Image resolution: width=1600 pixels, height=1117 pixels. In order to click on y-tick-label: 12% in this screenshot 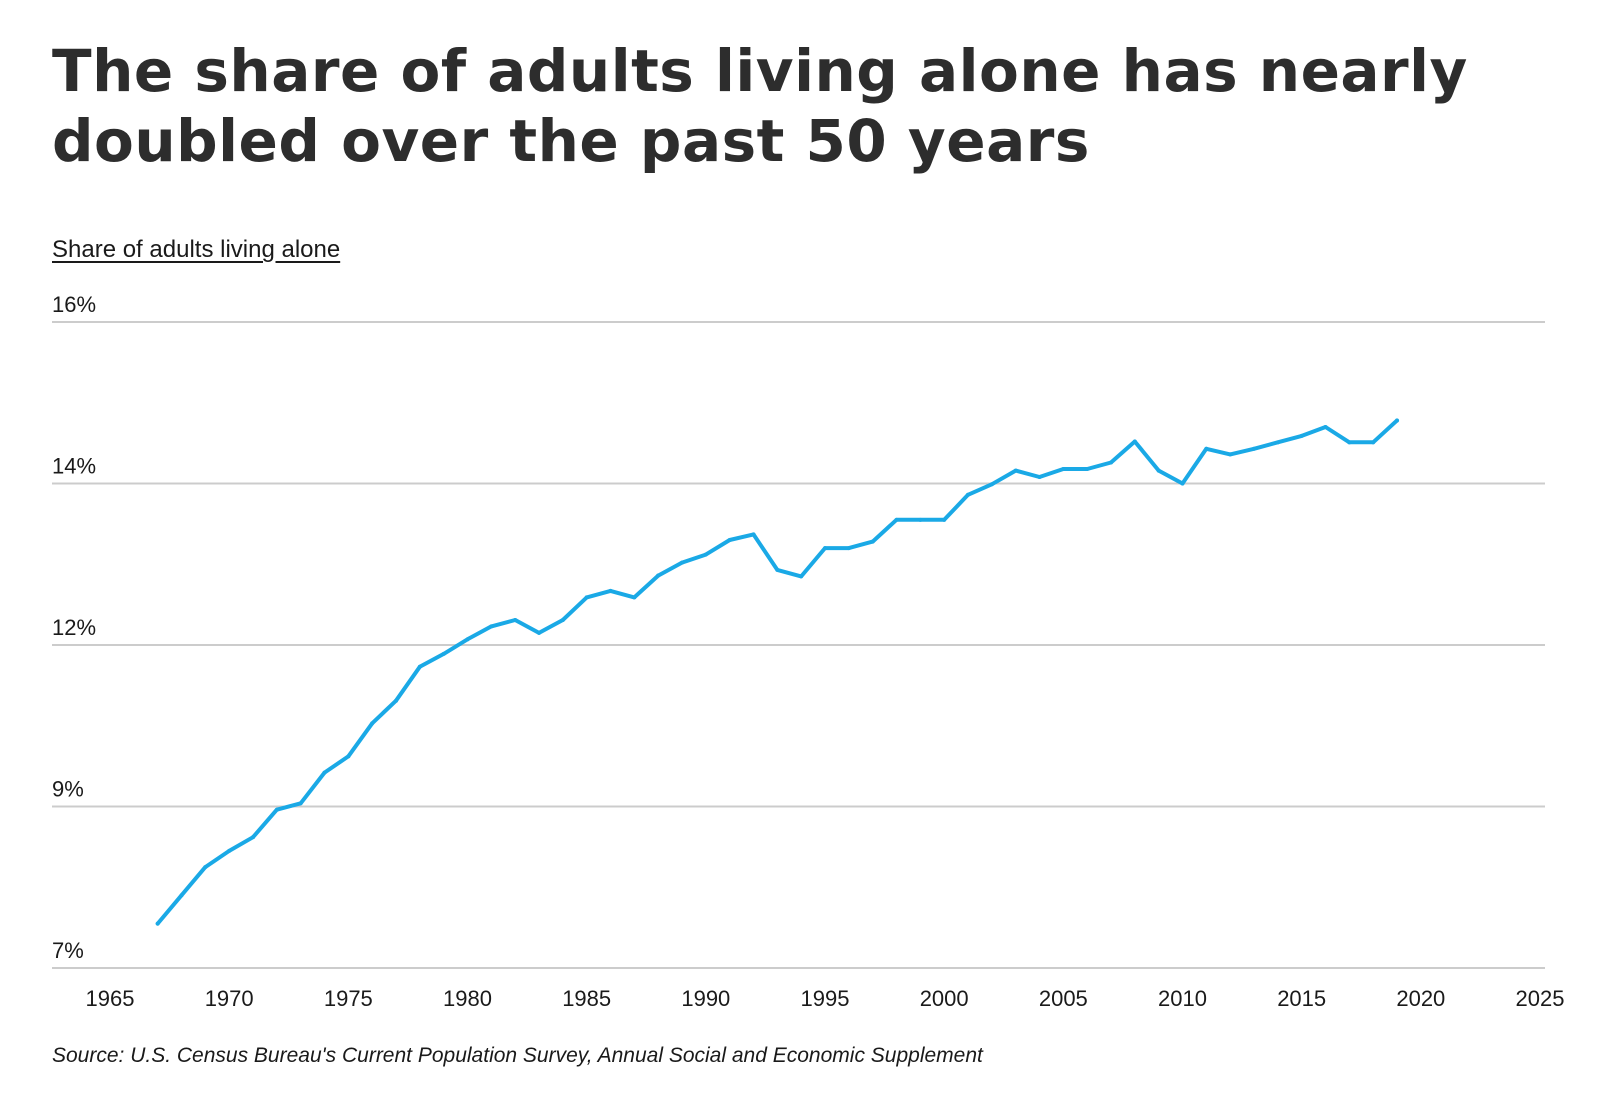, I will do `click(74, 627)`.